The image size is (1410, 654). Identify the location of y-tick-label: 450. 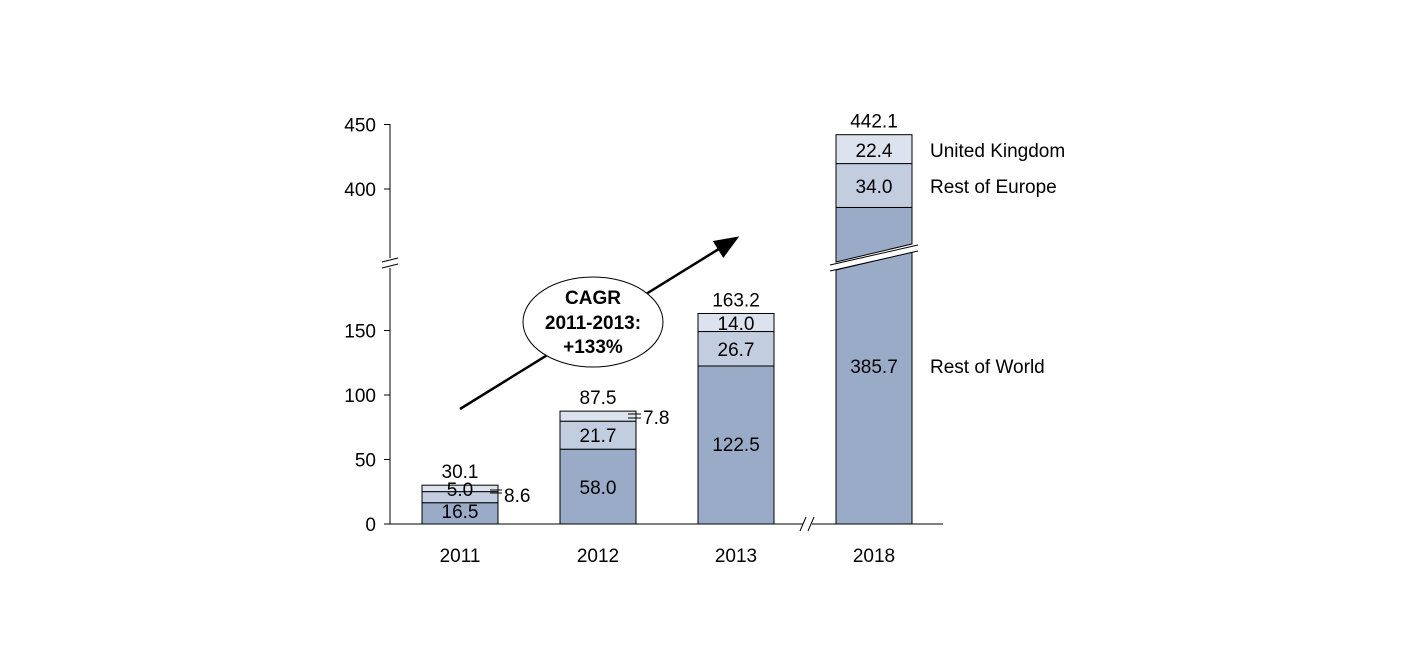
(360, 126).